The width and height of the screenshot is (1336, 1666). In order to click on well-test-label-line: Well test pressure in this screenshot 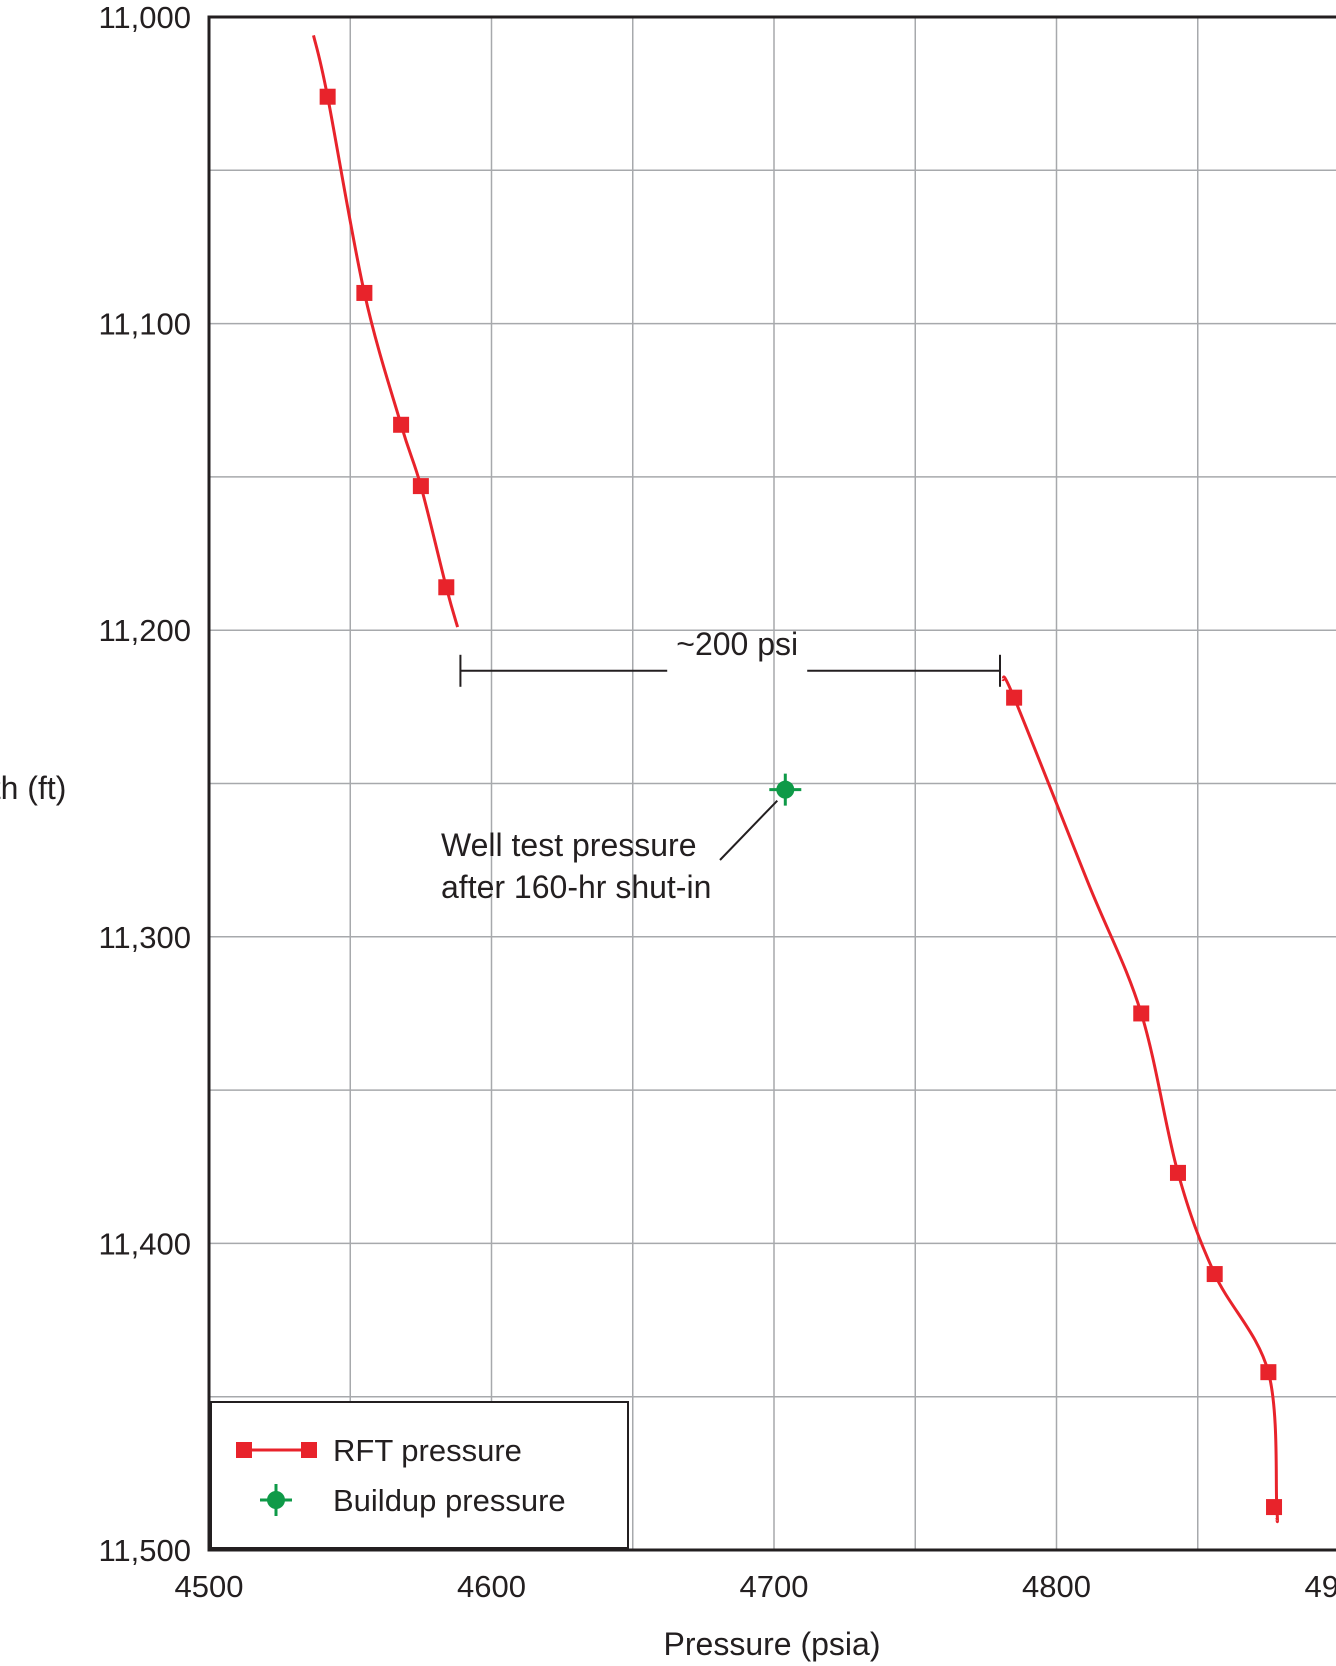, I will do `click(569, 845)`.